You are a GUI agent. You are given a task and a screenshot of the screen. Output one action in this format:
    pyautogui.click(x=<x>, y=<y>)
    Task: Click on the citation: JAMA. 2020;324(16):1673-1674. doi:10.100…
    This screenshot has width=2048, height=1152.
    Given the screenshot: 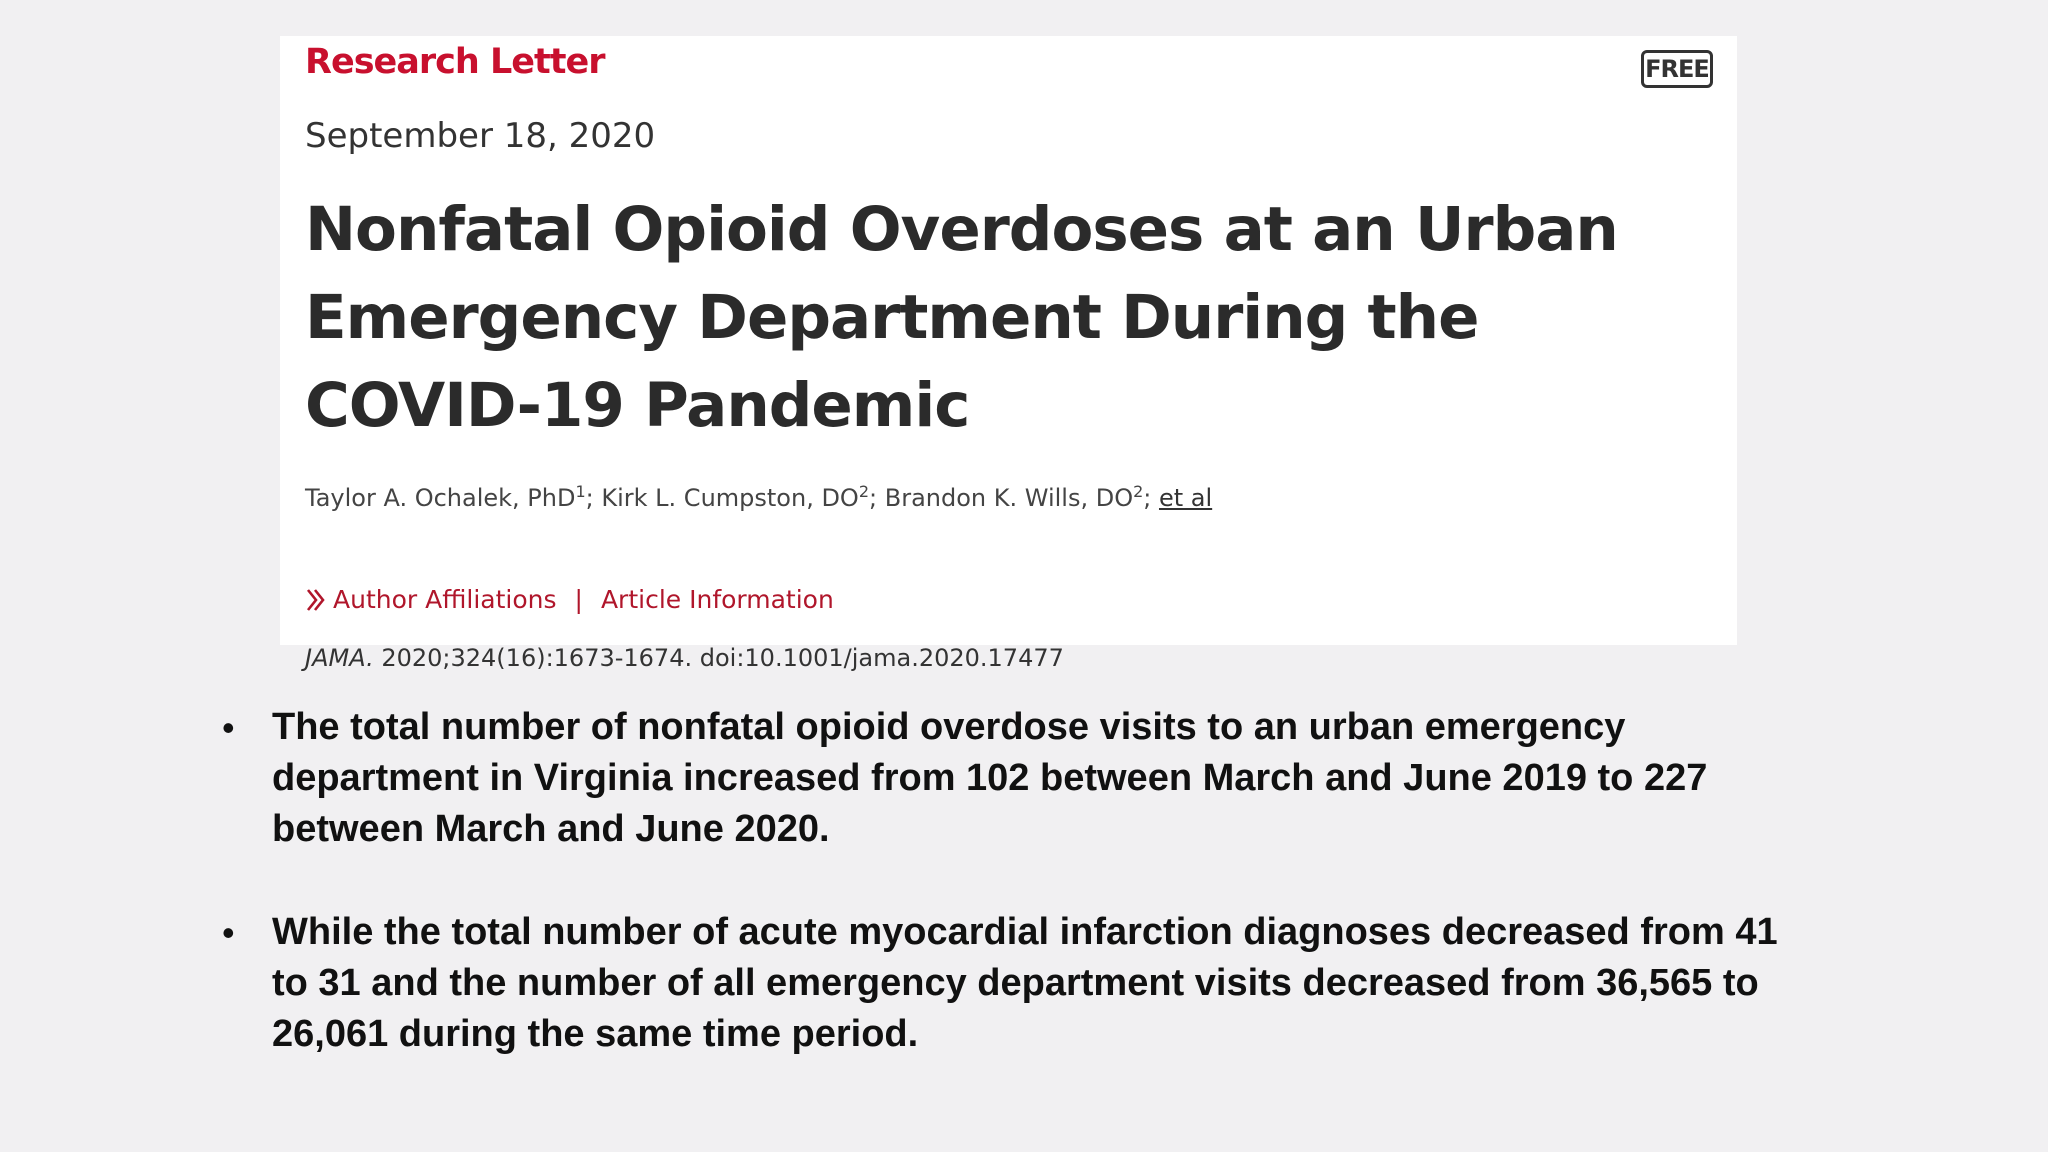 What is the action you would take?
    pyautogui.click(x=684, y=658)
    